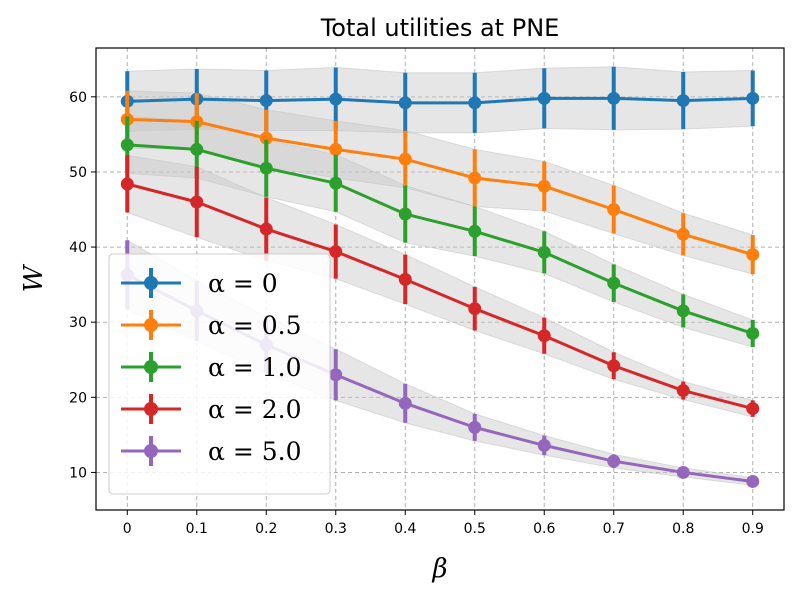  I want to click on x-axis-label: β, so click(439, 569).